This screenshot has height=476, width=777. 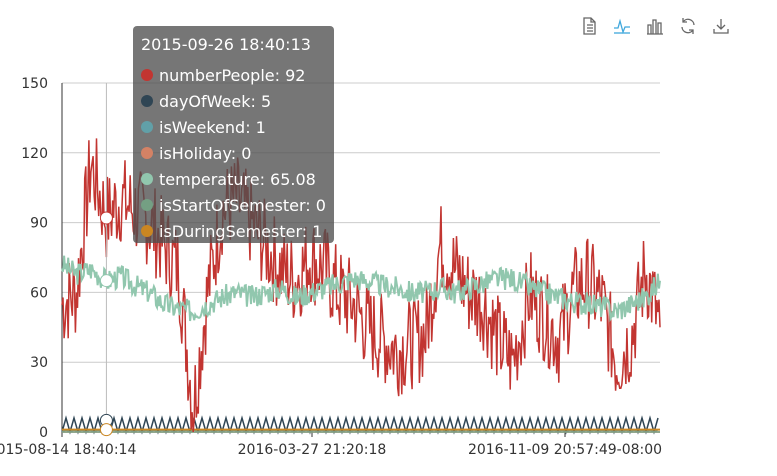 I want to click on tooltip-row: temperature: 65.08, so click(x=237, y=179).